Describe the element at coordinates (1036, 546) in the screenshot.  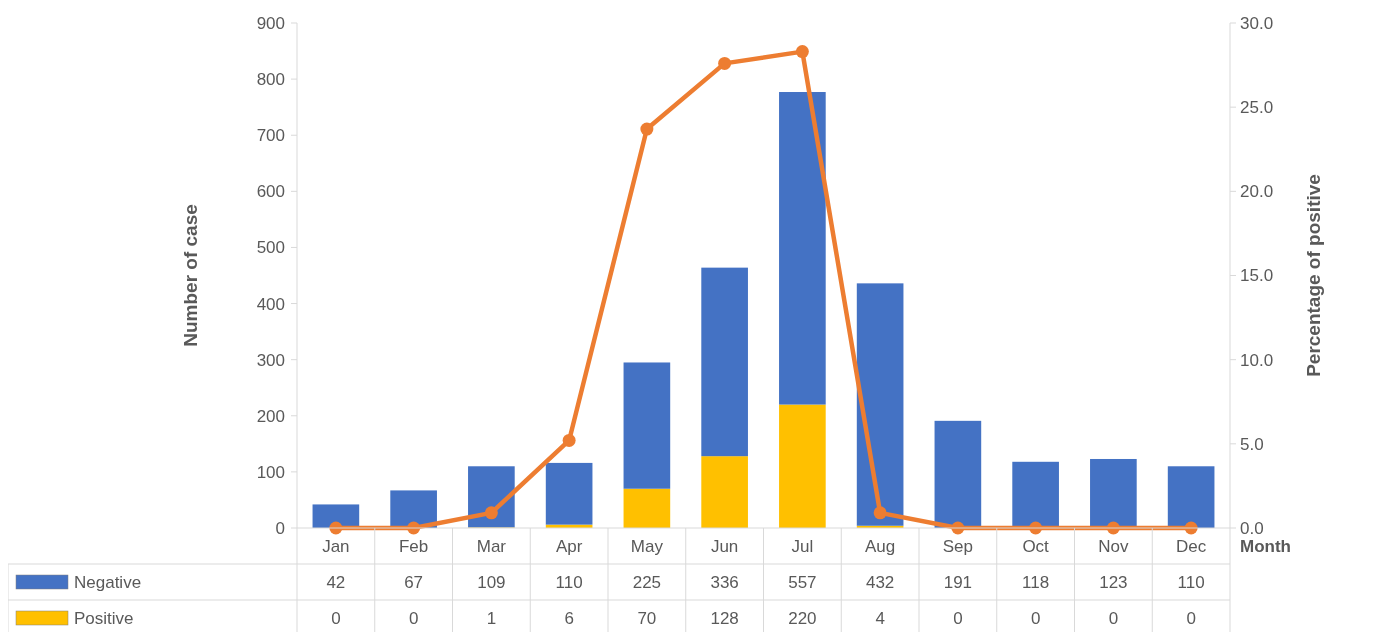
I see `x-tick-label: Oct` at that location.